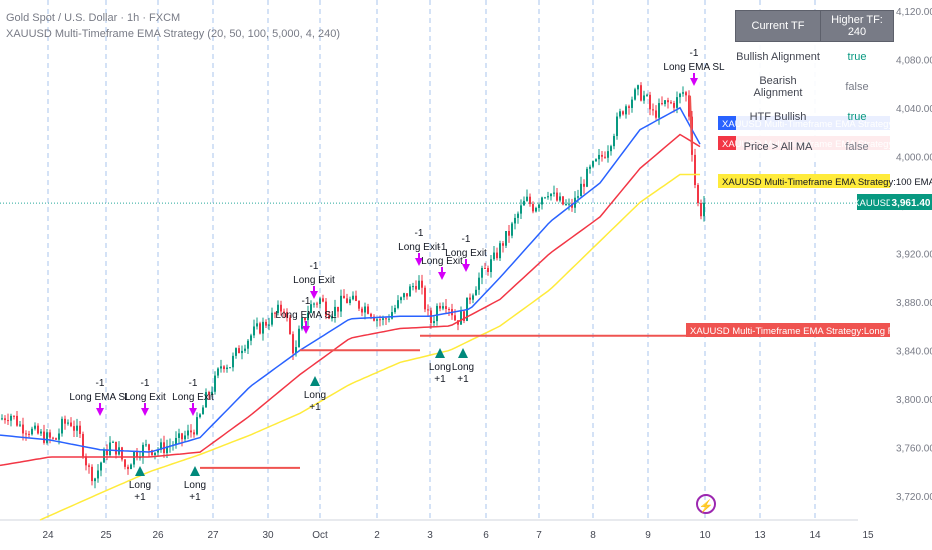 The image size is (932, 550). I want to click on x-tick-label: 2, so click(377, 535).